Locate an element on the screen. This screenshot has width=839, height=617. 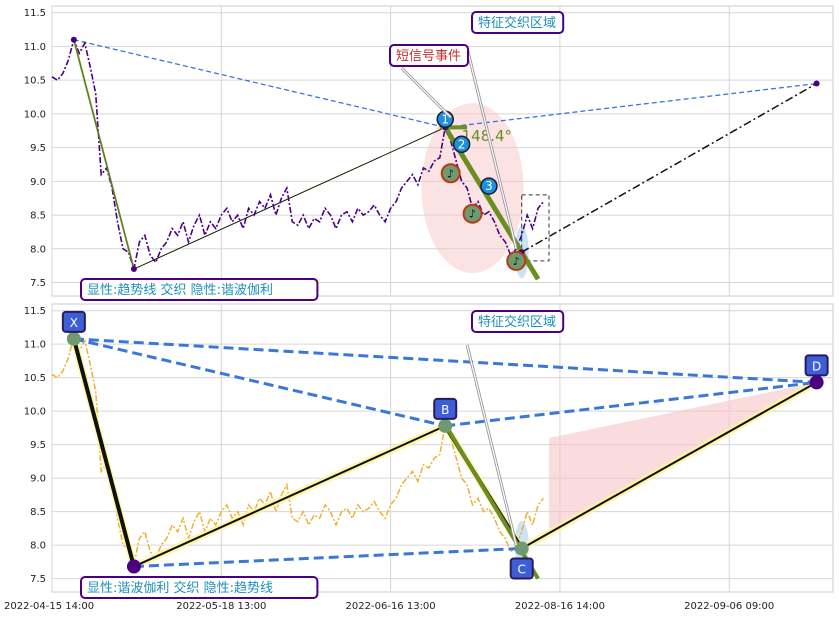
dashdot-line-cd is located at coordinates (669, 167).